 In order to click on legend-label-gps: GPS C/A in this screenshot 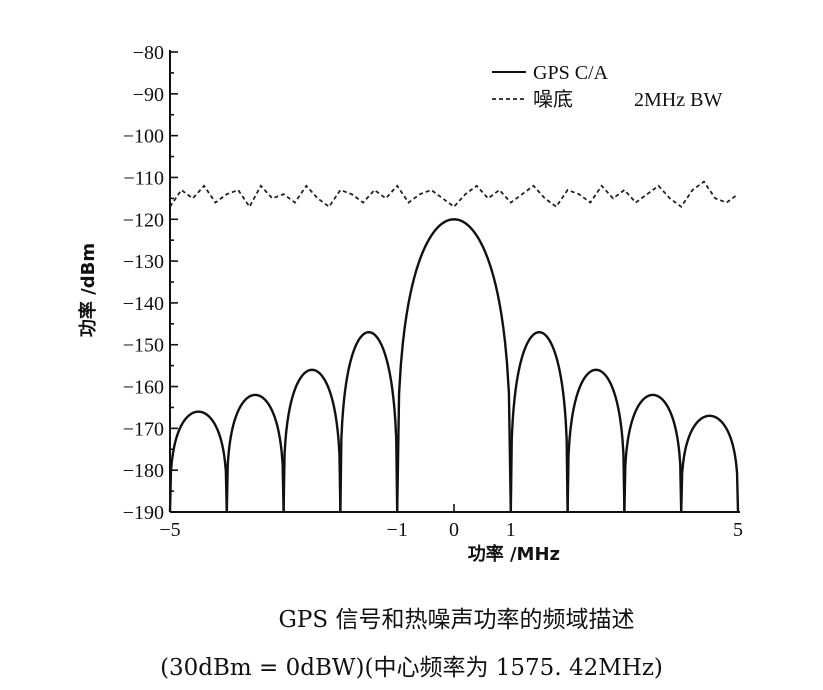, I will do `click(571, 73)`.